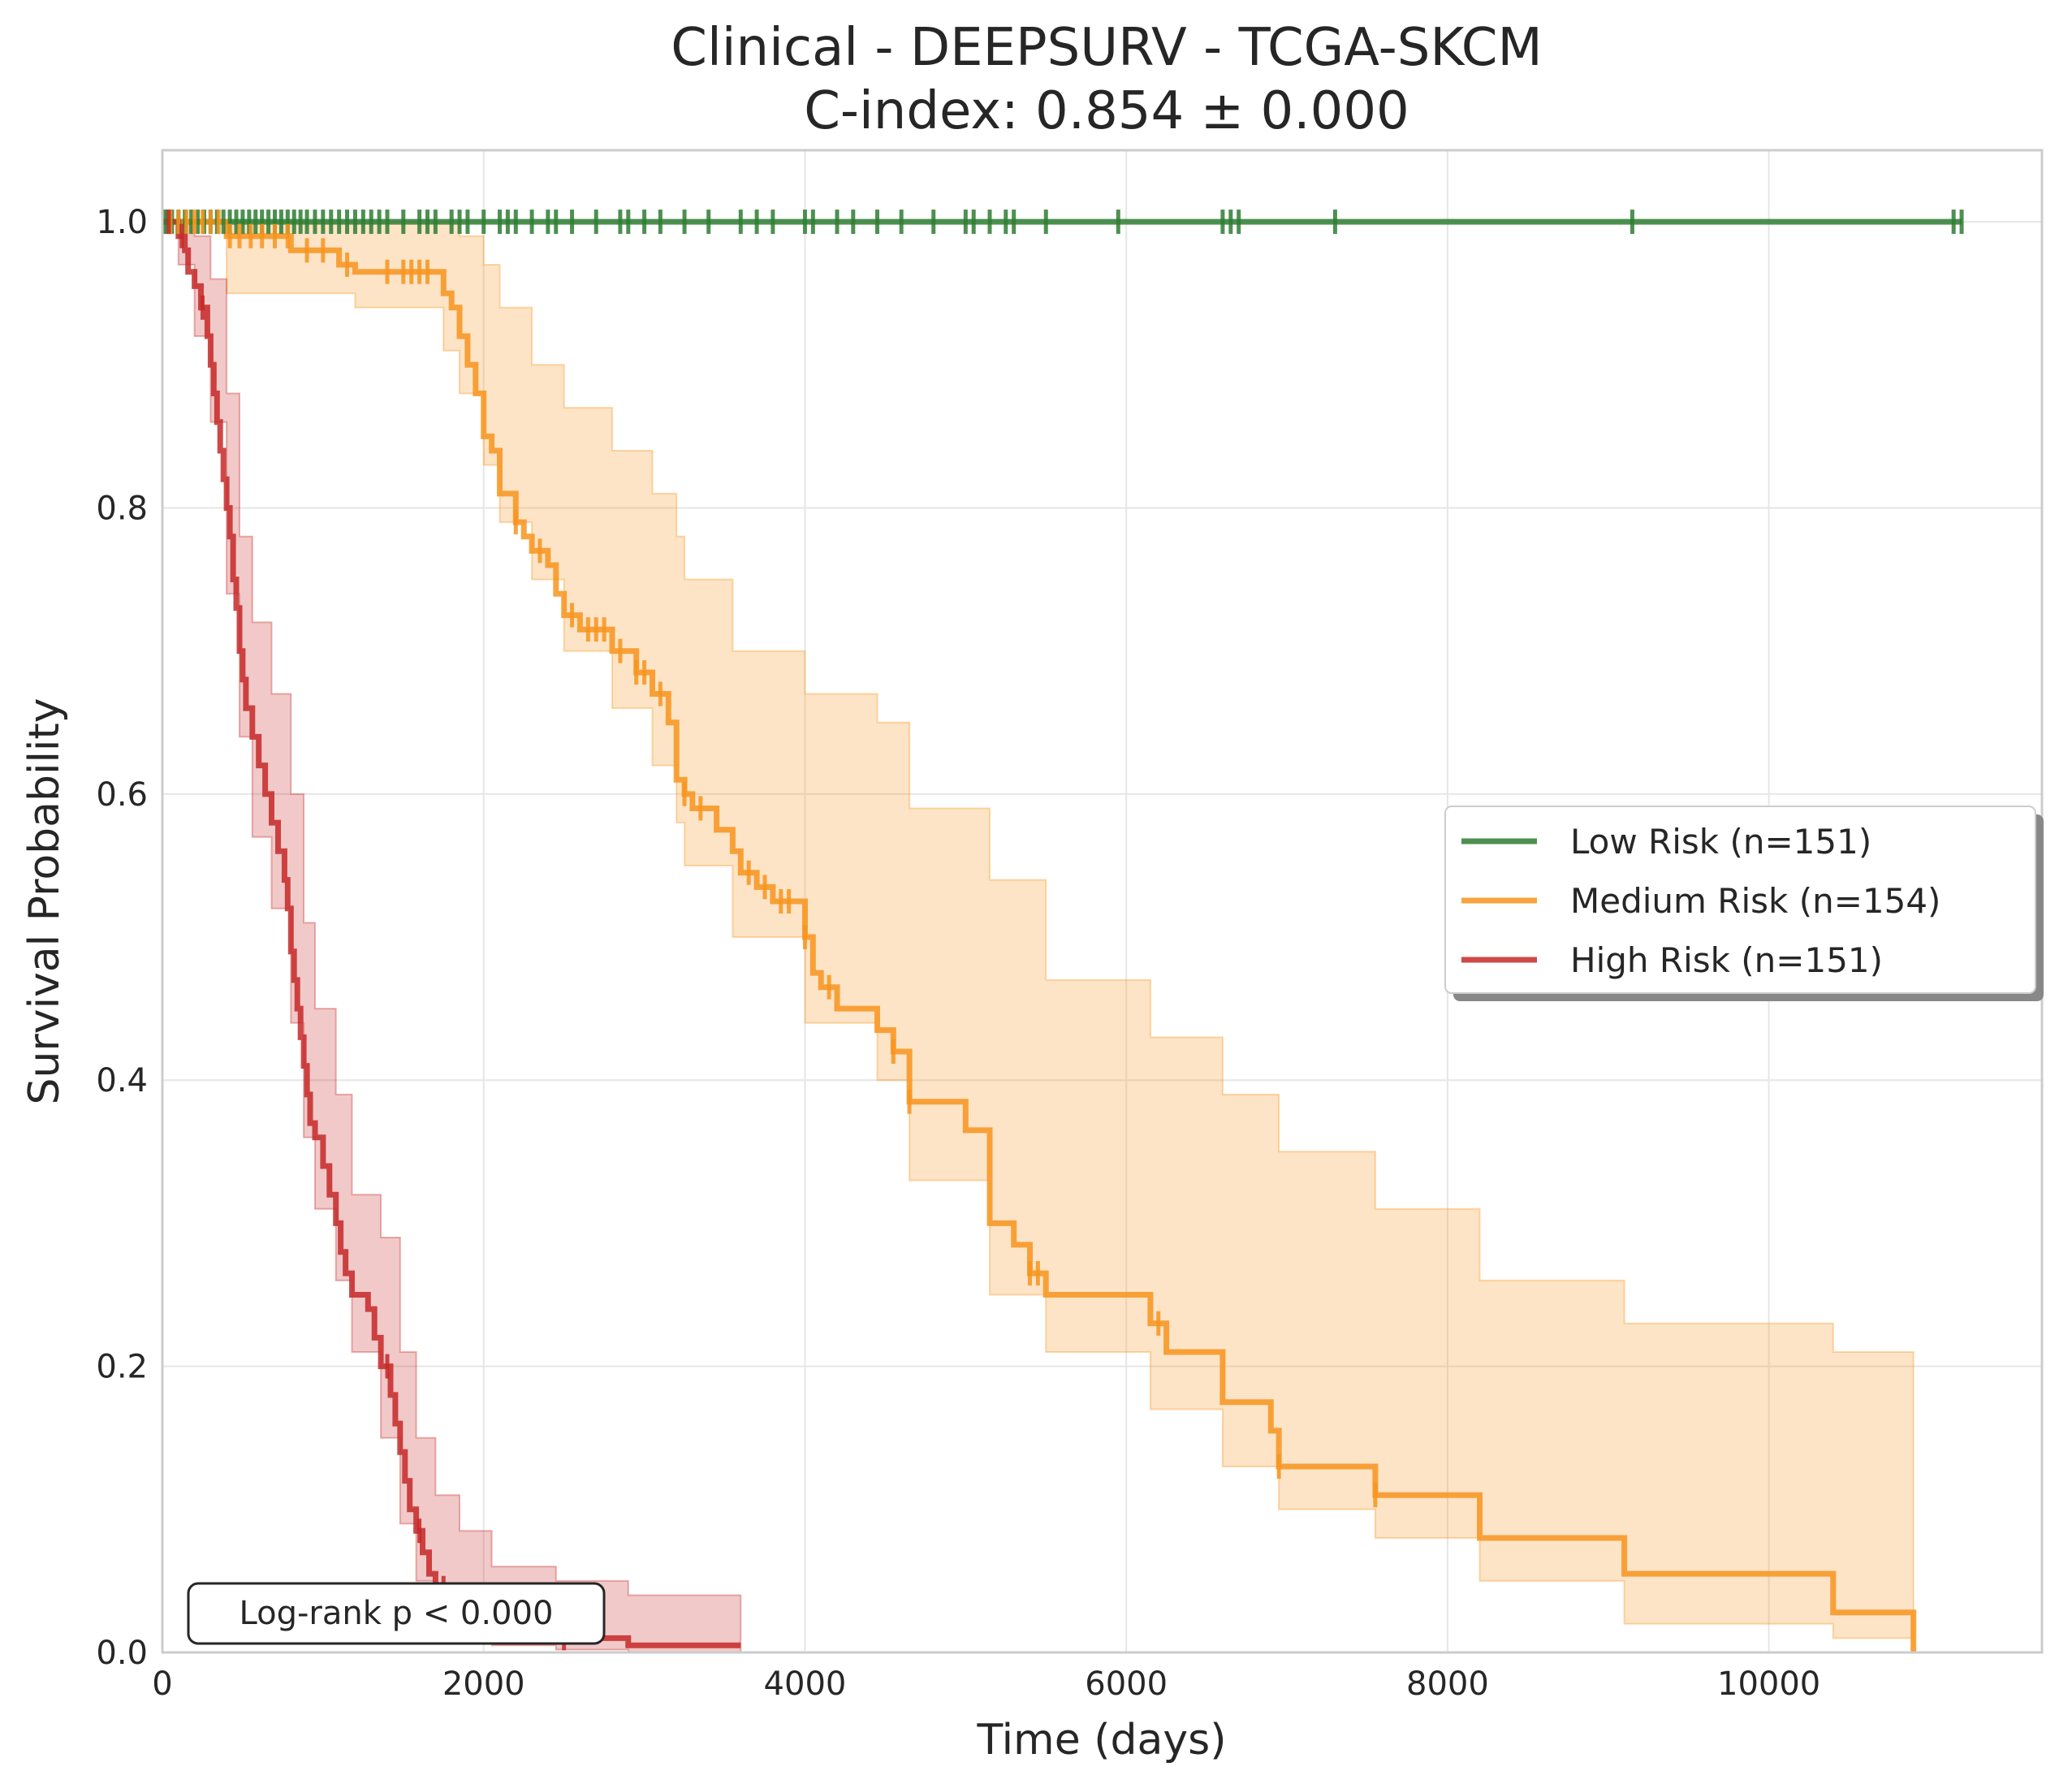 The image size is (2072, 1784). I want to click on y-tick-label: 0.4, so click(122, 1080).